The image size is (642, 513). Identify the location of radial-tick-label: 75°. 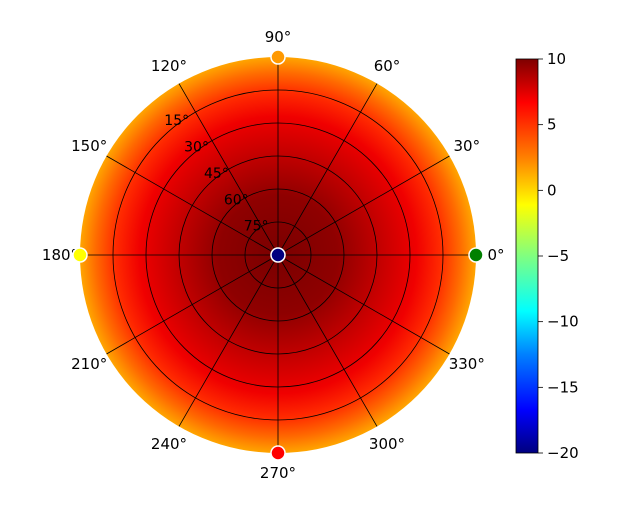
(256, 227).